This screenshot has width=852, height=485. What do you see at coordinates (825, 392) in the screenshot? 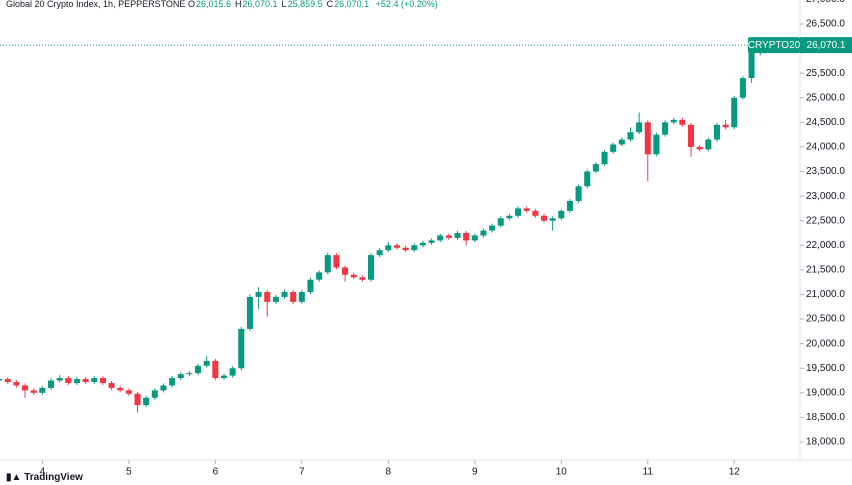
I see `y-tick-label: 19,000.0` at bounding box center [825, 392].